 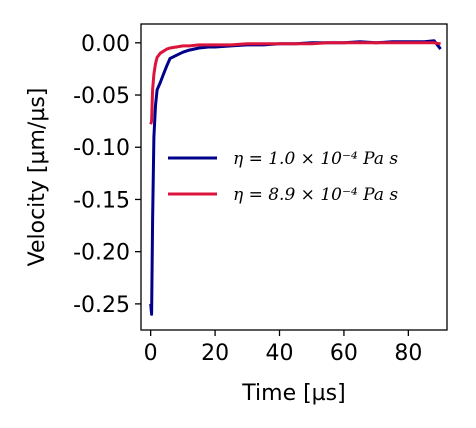 What do you see at coordinates (37, 177) in the screenshot?
I see `y-axis-label: Velocity [µm/µs]` at bounding box center [37, 177].